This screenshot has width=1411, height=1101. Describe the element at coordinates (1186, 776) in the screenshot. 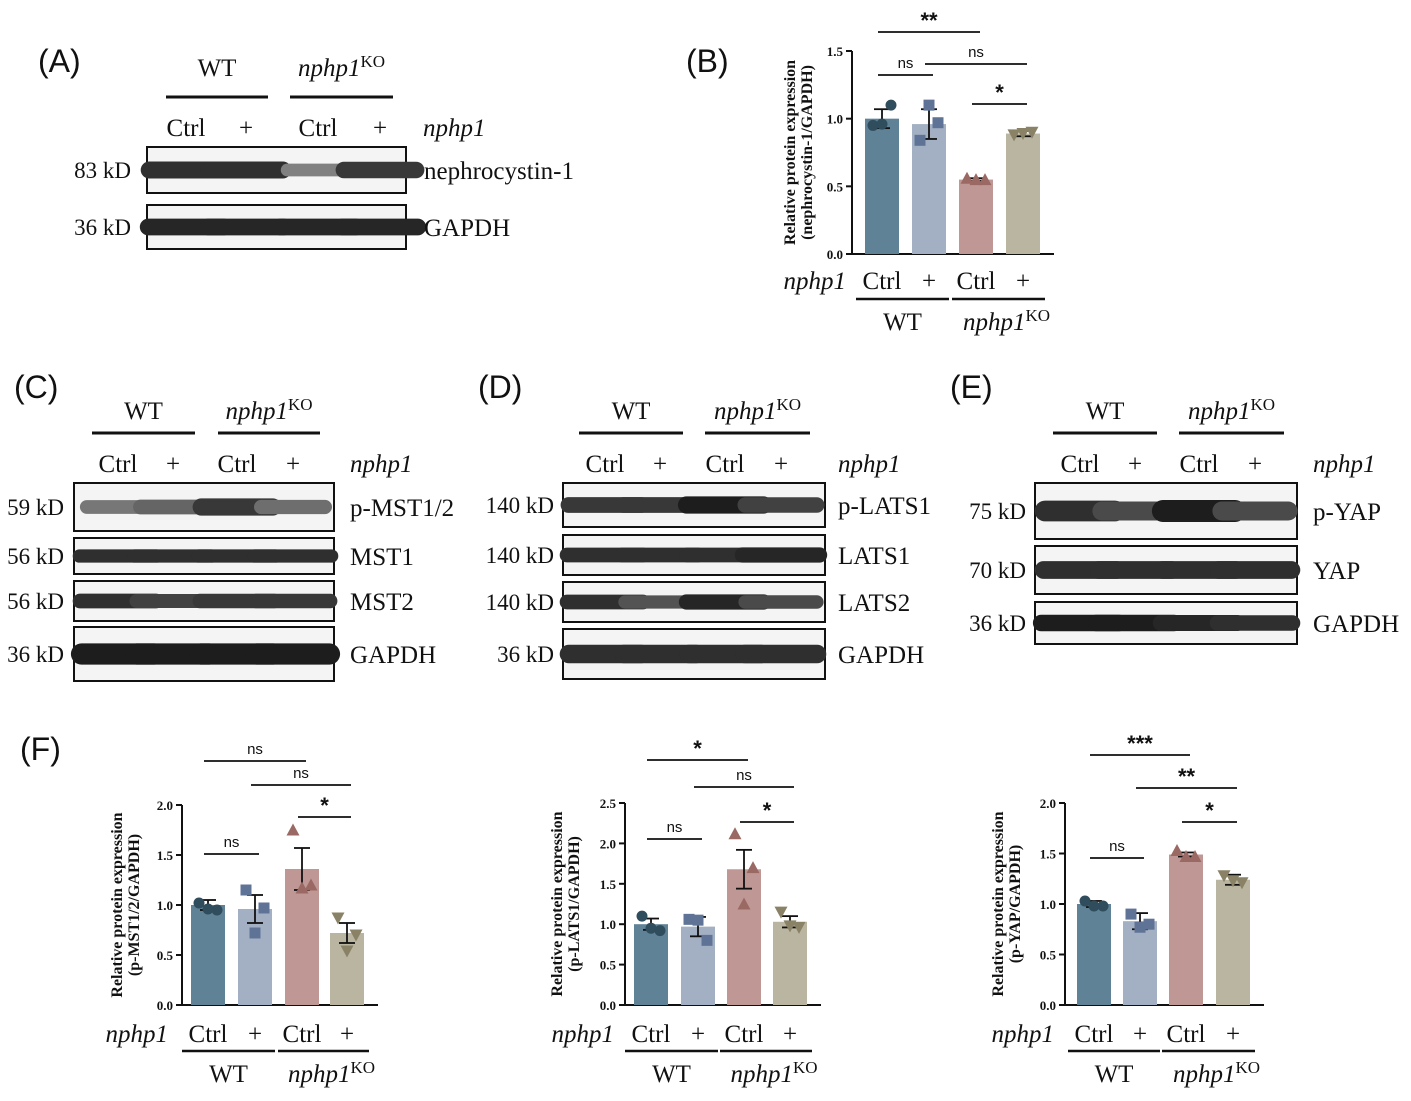

I see `significance-bracket: **` at that location.